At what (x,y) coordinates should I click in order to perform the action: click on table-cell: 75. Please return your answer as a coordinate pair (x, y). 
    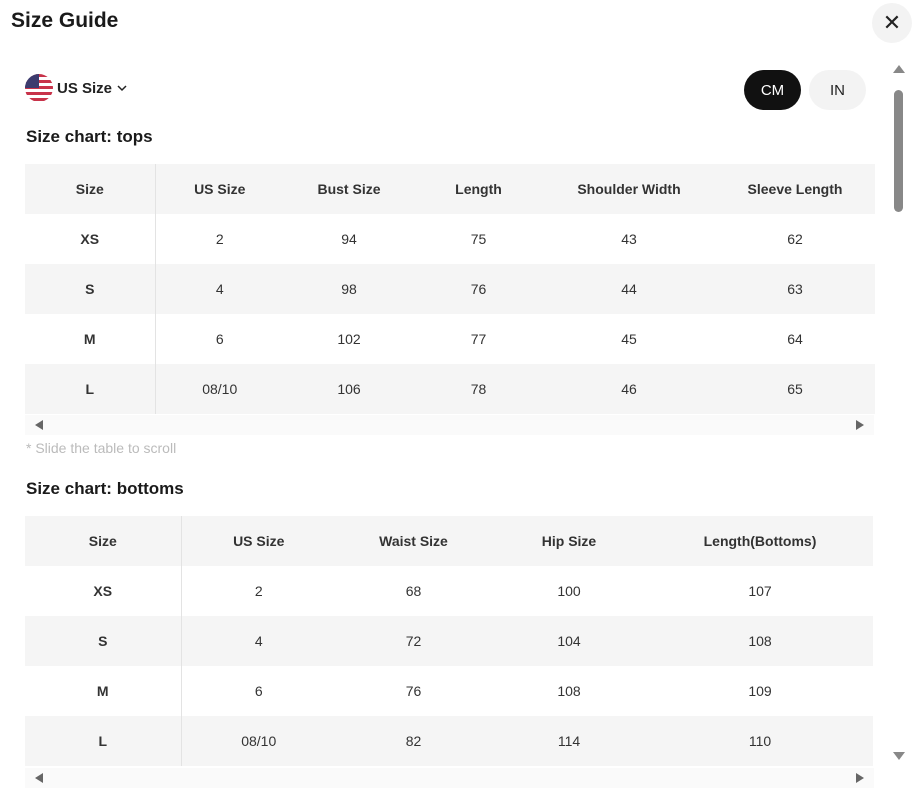
    Looking at the image, I should click on (478, 239).